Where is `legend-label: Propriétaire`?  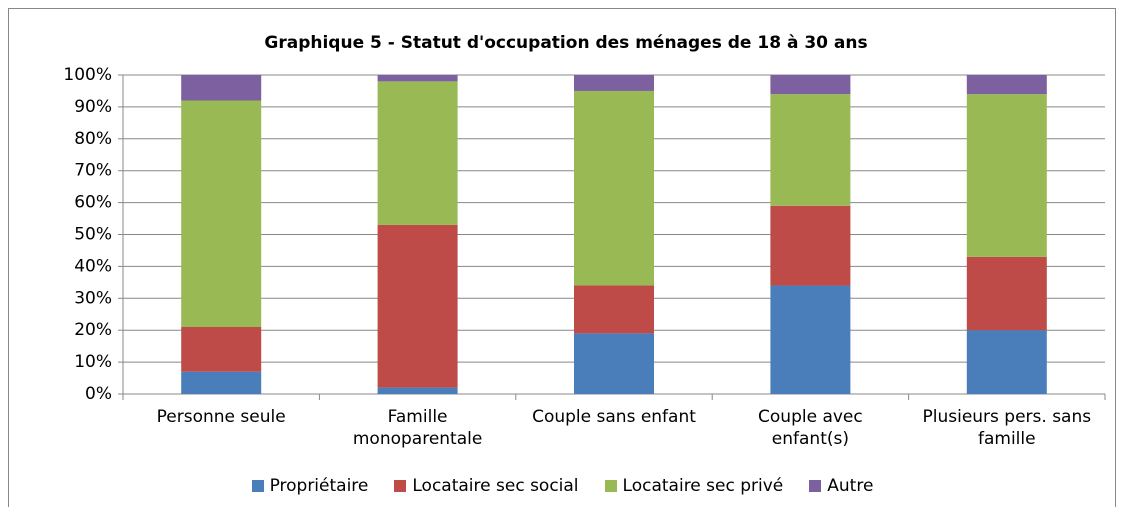 legend-label: Propriétaire is located at coordinates (319, 486).